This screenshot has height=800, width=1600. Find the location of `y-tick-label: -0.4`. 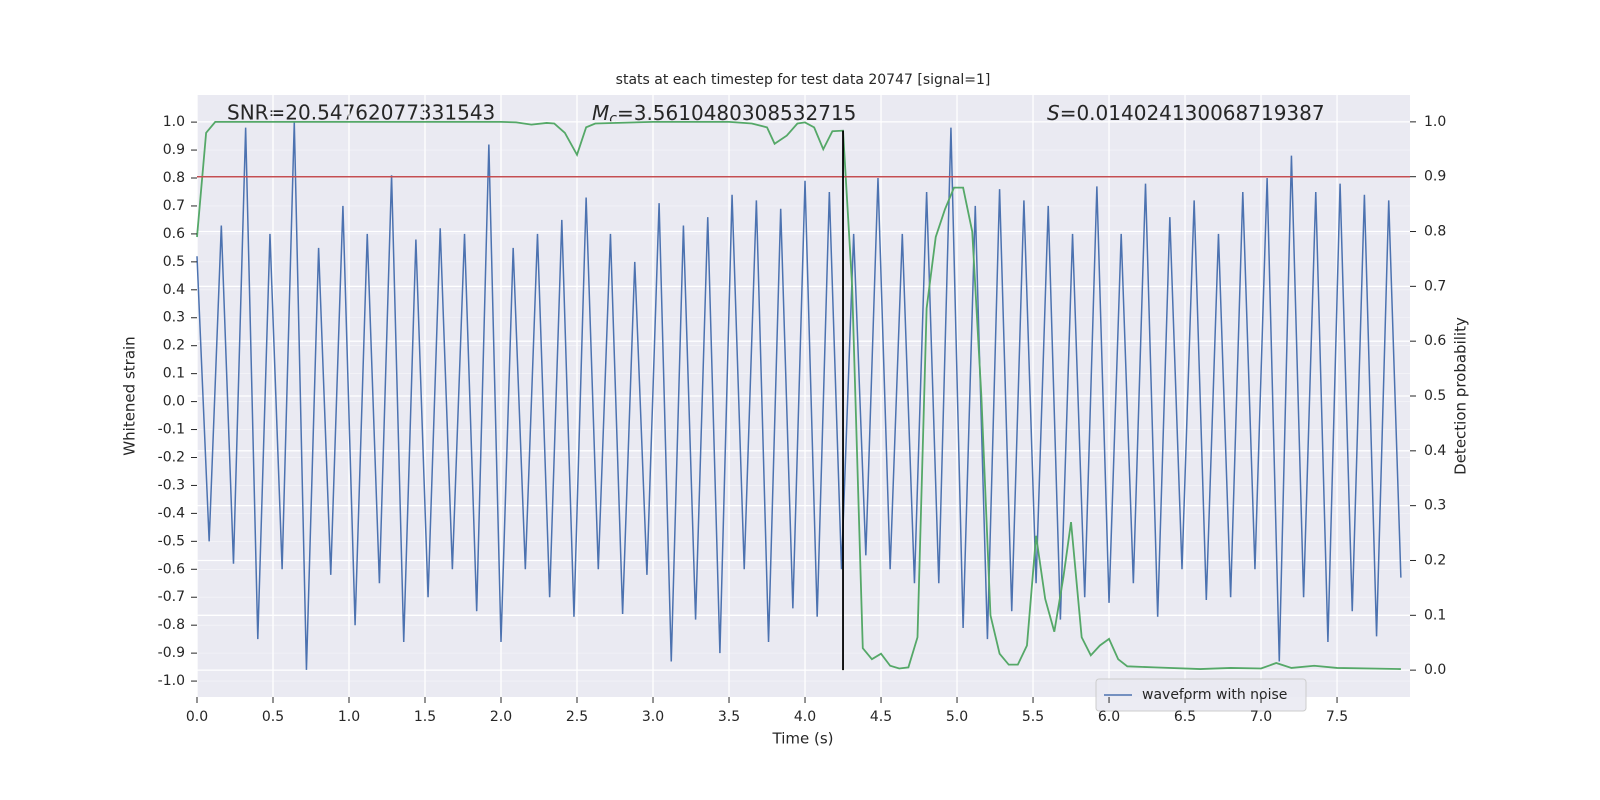

y-tick-label: -0.4 is located at coordinates (171, 513).